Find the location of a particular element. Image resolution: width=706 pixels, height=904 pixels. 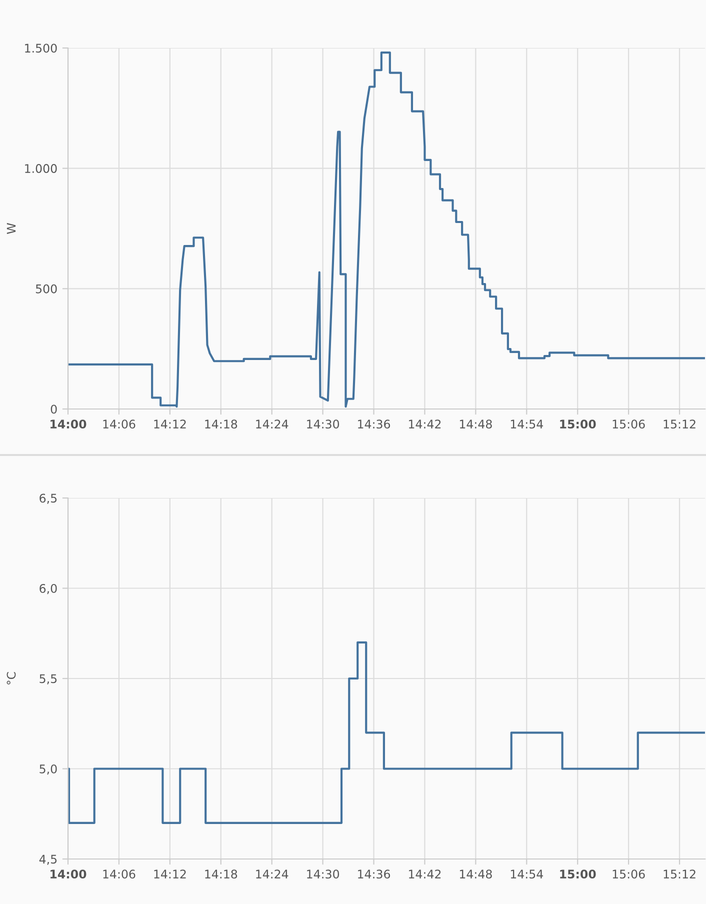

y-tick-label: 4,5 is located at coordinates (48, 859).